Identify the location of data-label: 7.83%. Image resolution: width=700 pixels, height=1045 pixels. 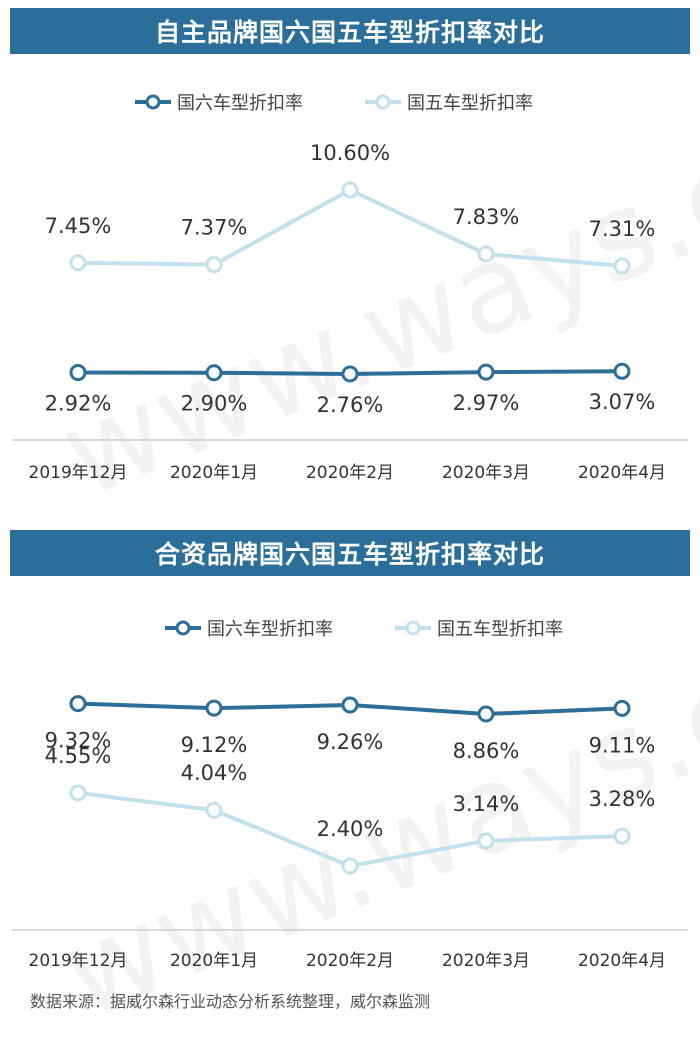
(486, 217).